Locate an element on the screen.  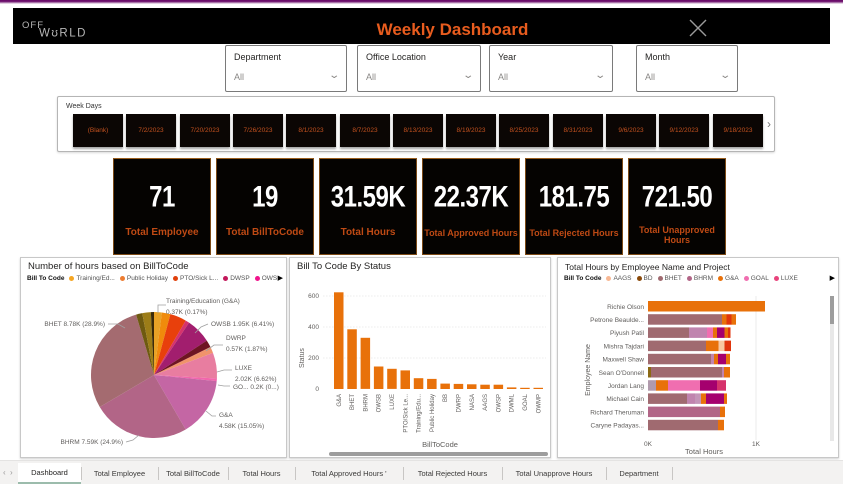
svg-text: 2.02K (6.62%) is located at coordinates (256, 379).